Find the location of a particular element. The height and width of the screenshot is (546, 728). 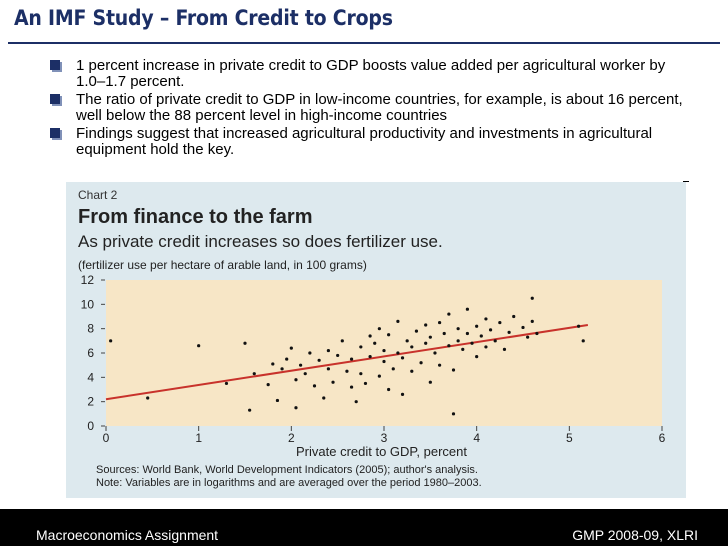

x-tick-label: 4 is located at coordinates (476, 438).